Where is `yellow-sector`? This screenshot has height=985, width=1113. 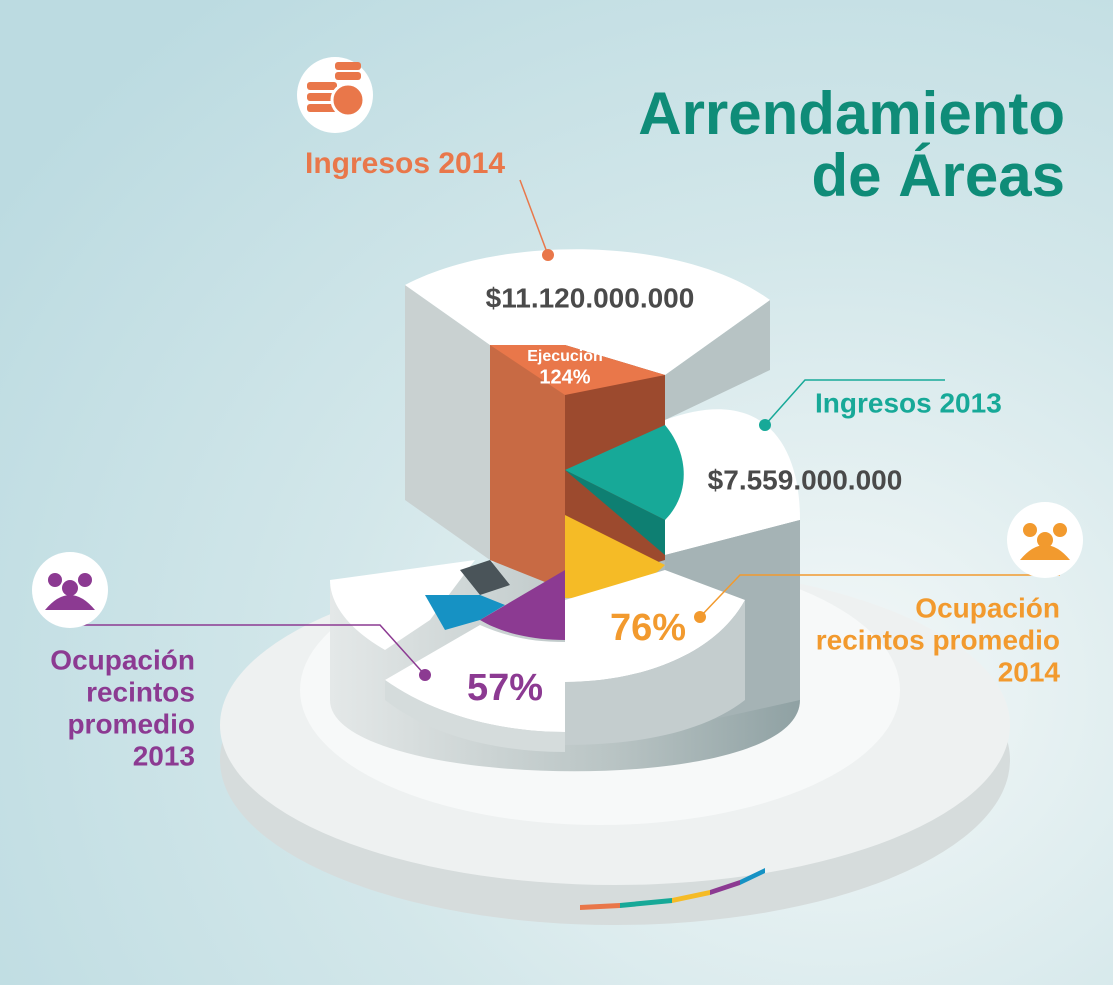
yellow-sector is located at coordinates (615, 556).